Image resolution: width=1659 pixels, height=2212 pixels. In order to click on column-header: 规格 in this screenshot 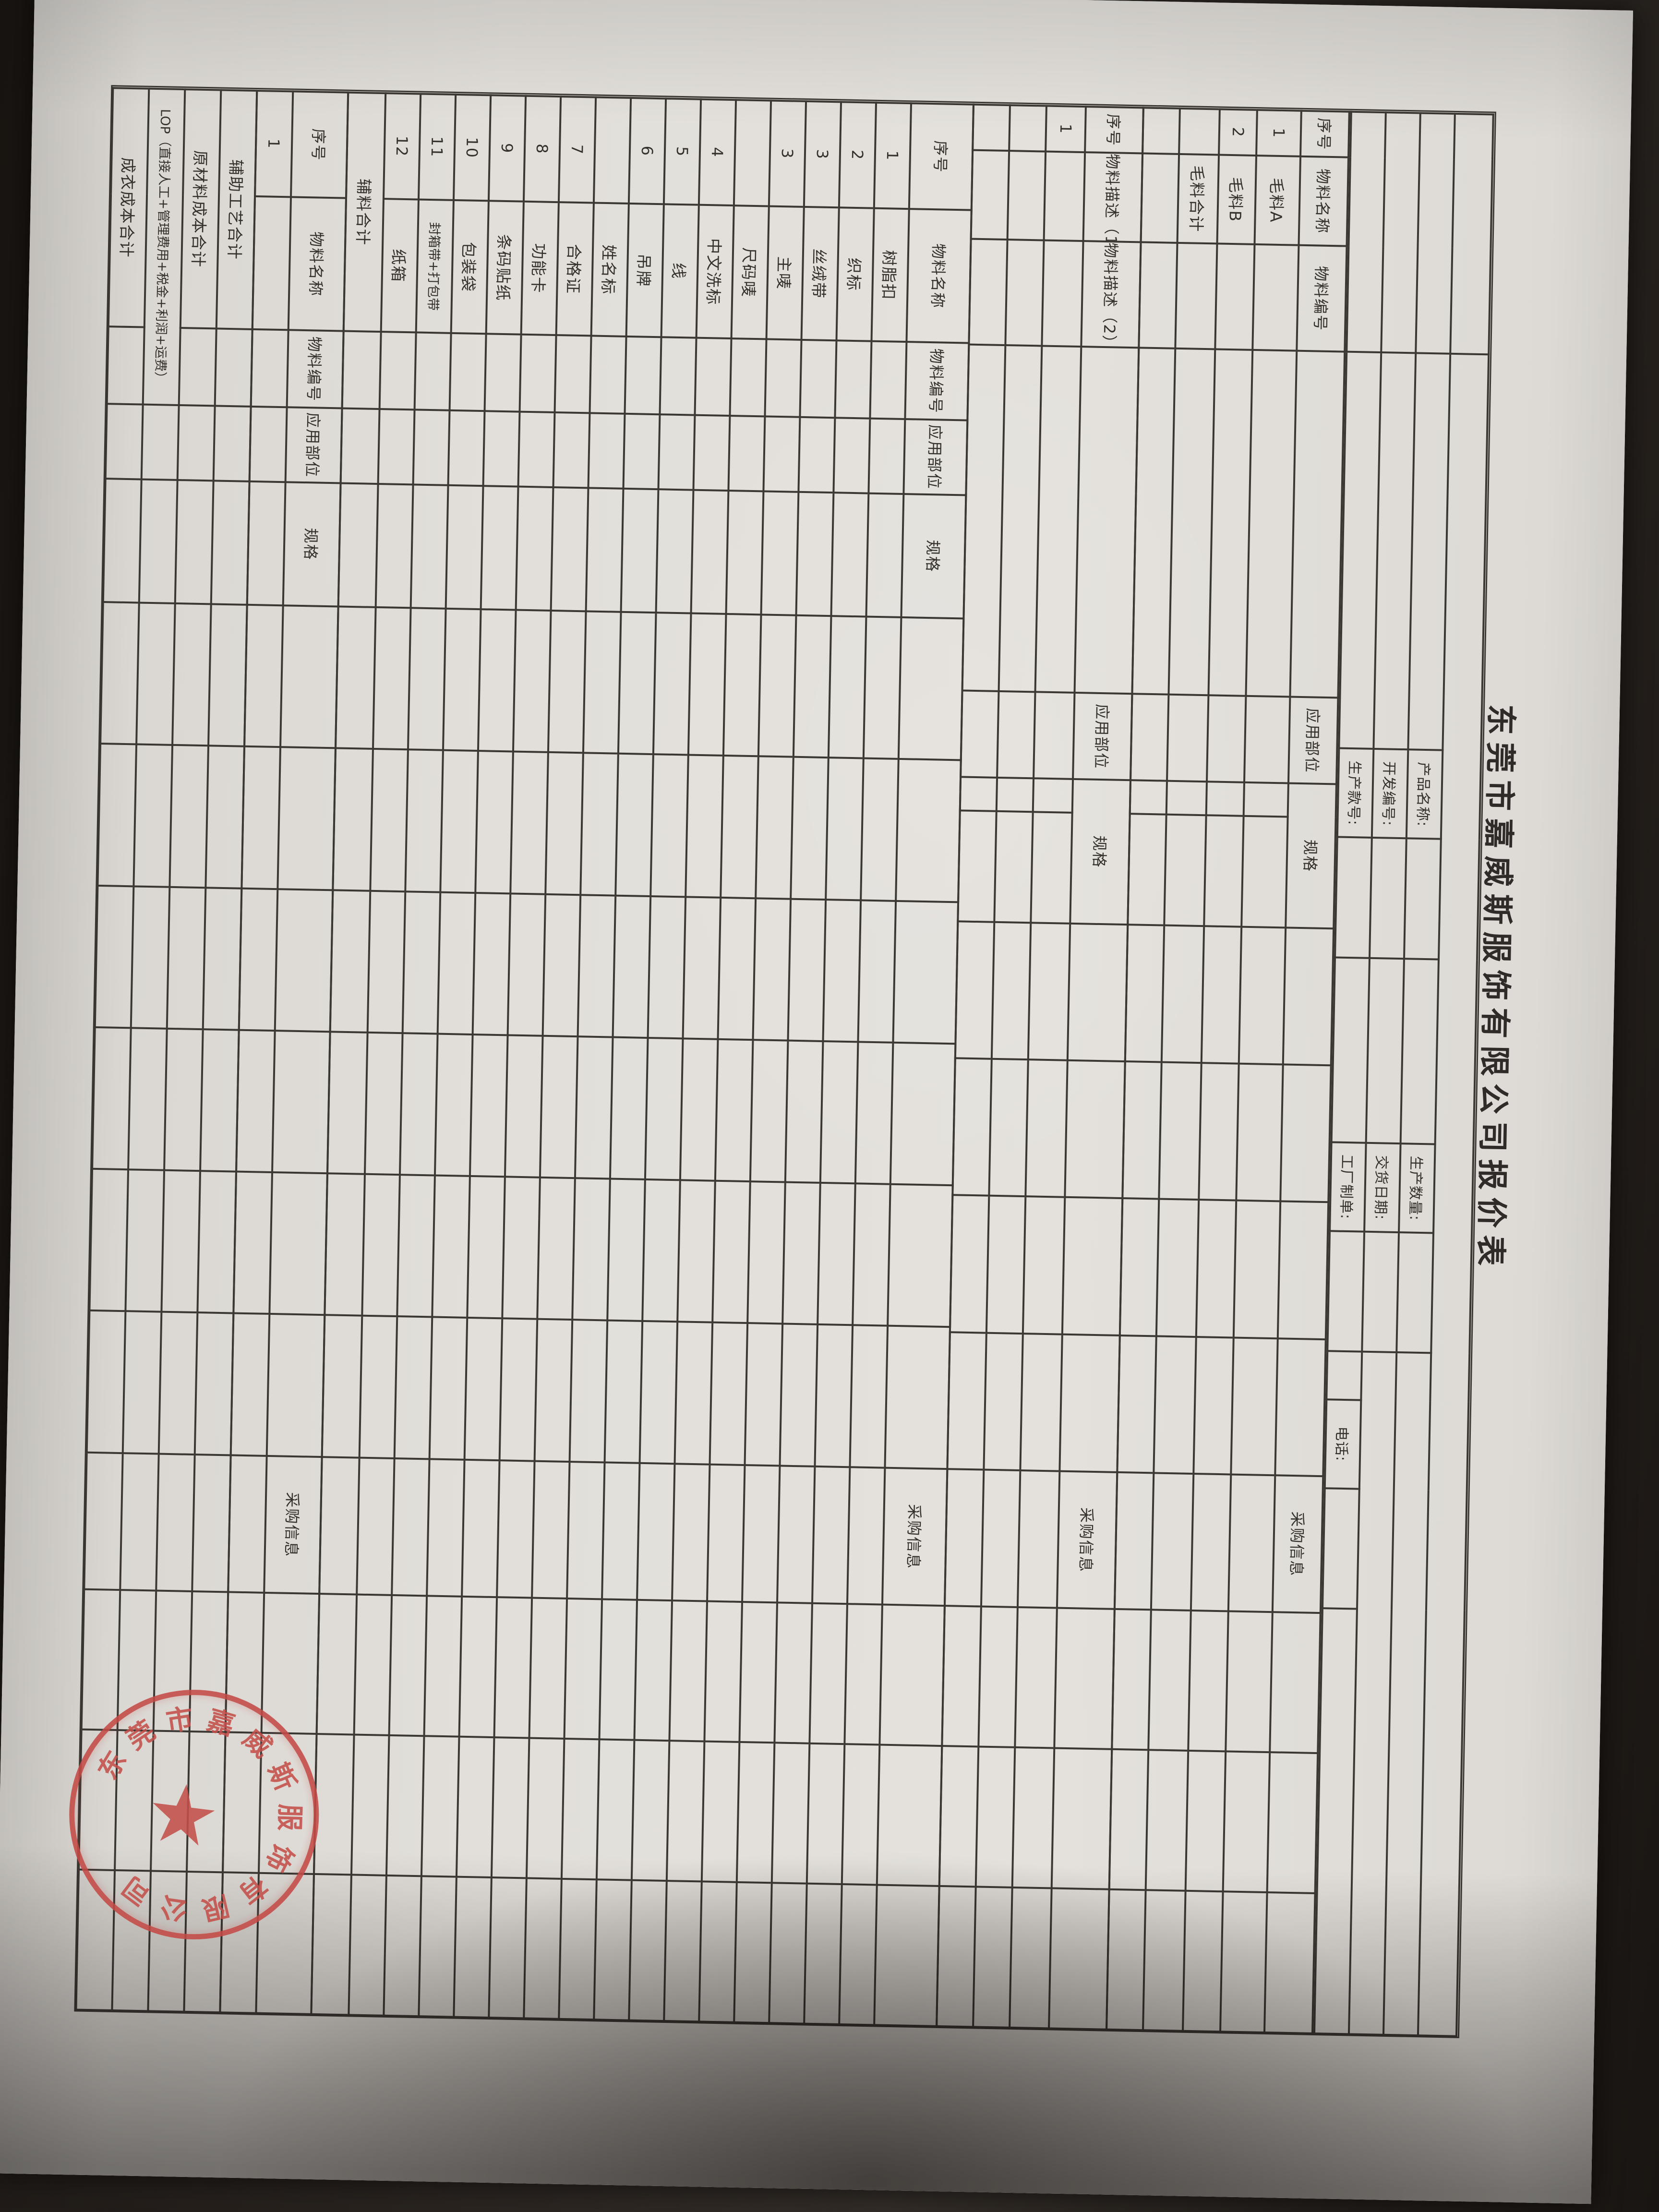, I will do `click(312, 545)`.